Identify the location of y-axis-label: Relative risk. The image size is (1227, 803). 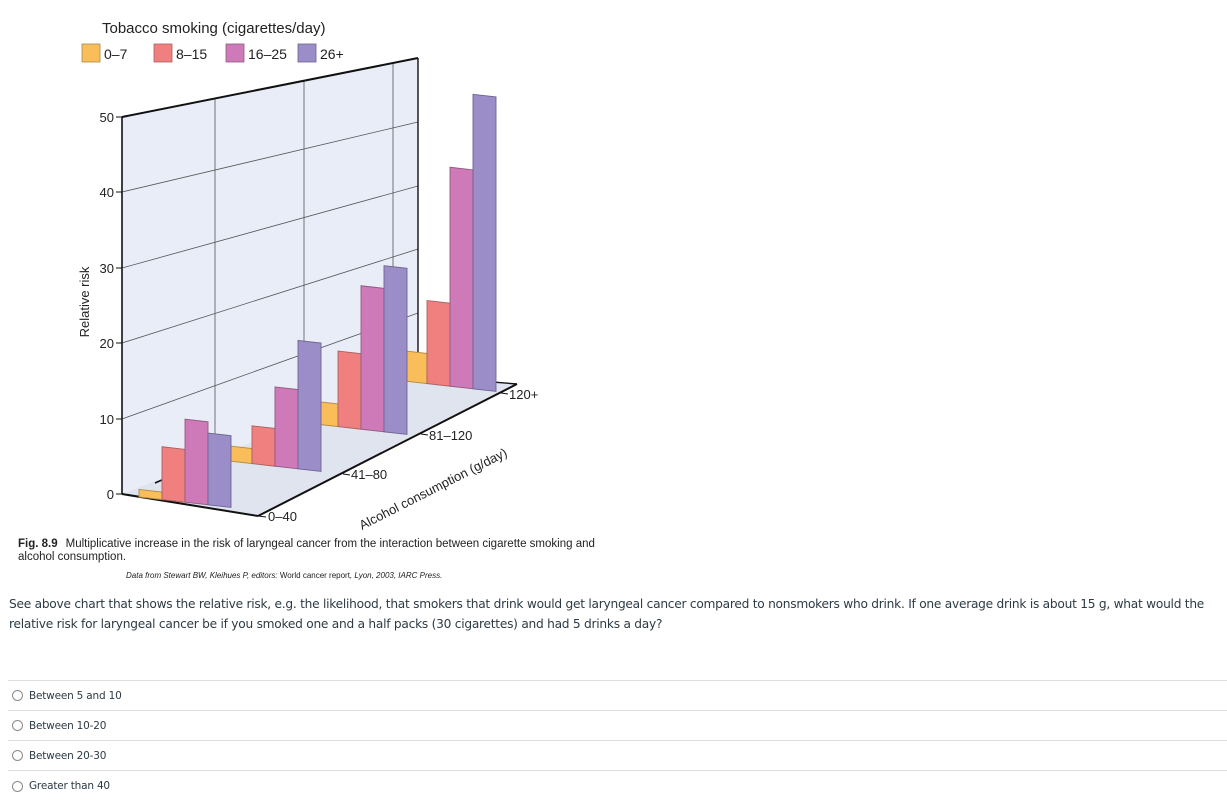
(84, 301).